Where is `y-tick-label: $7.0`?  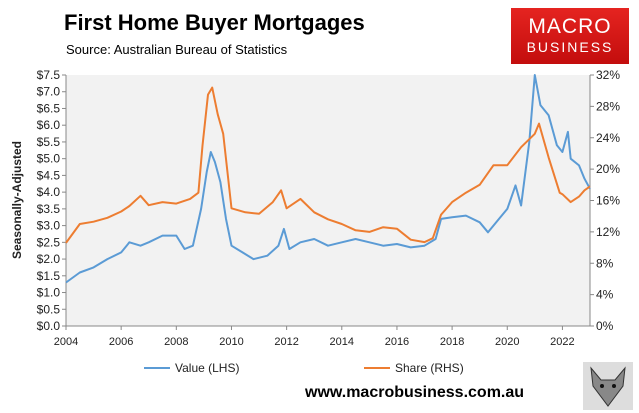
y-tick-label: $7.0 is located at coordinates (49, 92).